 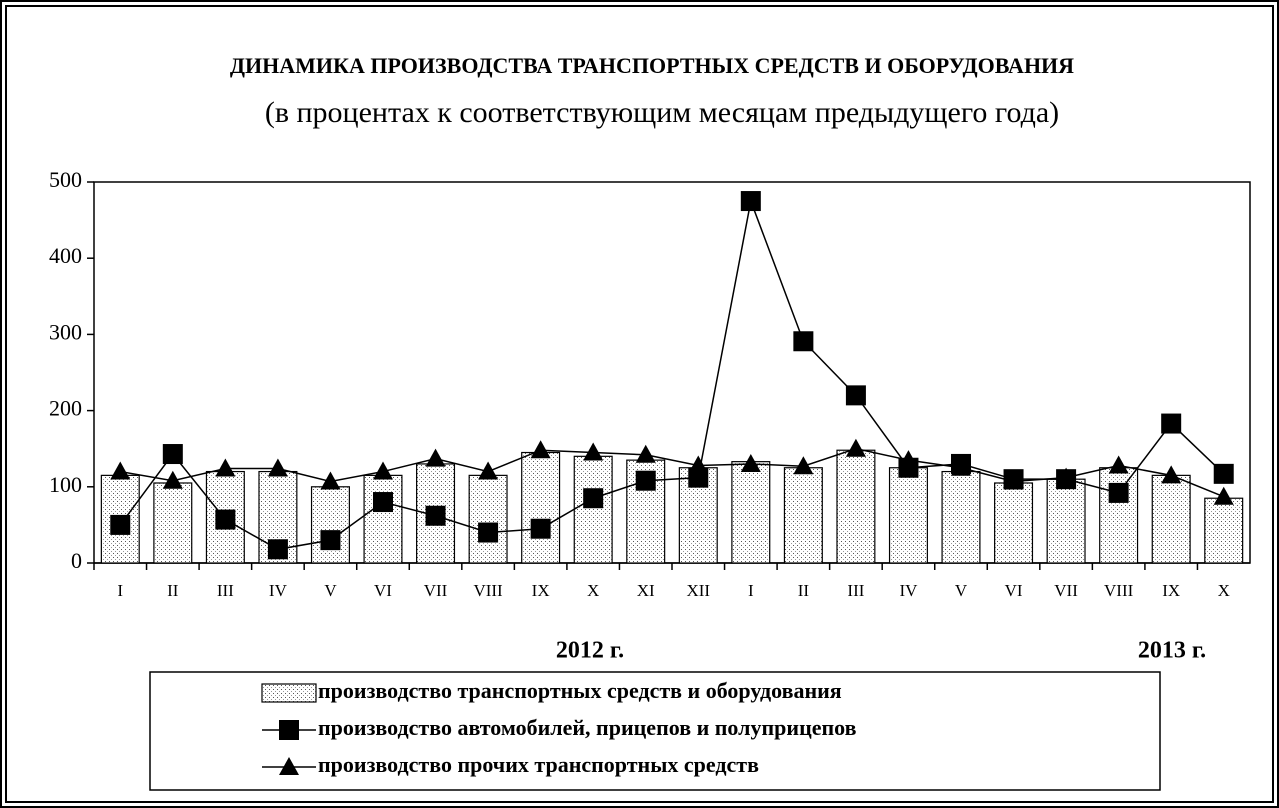 I want to click on legend-box, so click(x=655, y=731).